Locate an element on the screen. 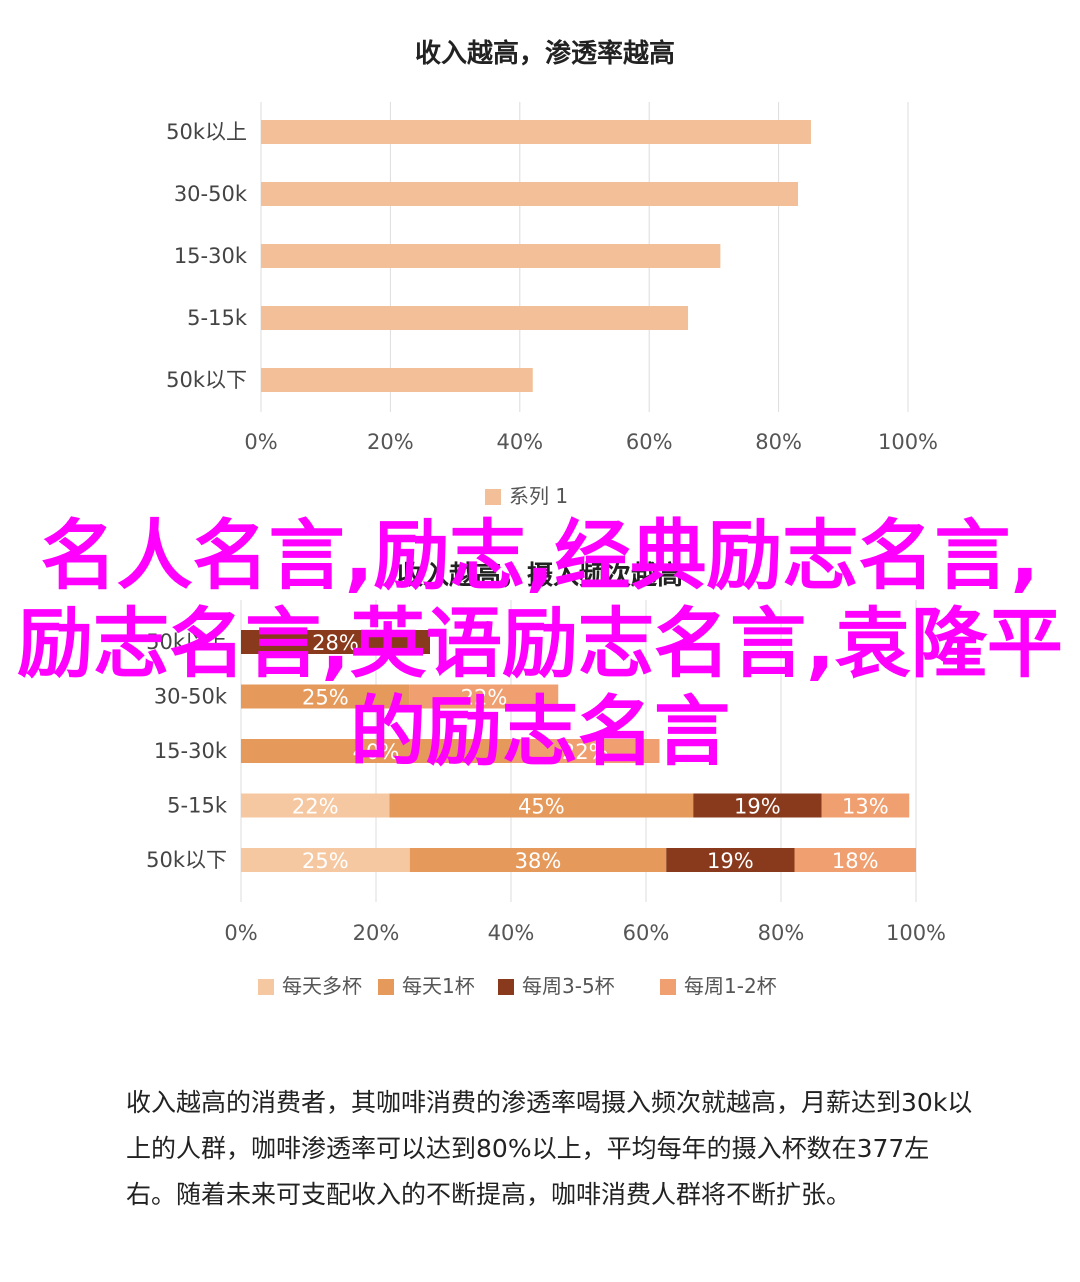  data-label: 38% is located at coordinates (538, 861).